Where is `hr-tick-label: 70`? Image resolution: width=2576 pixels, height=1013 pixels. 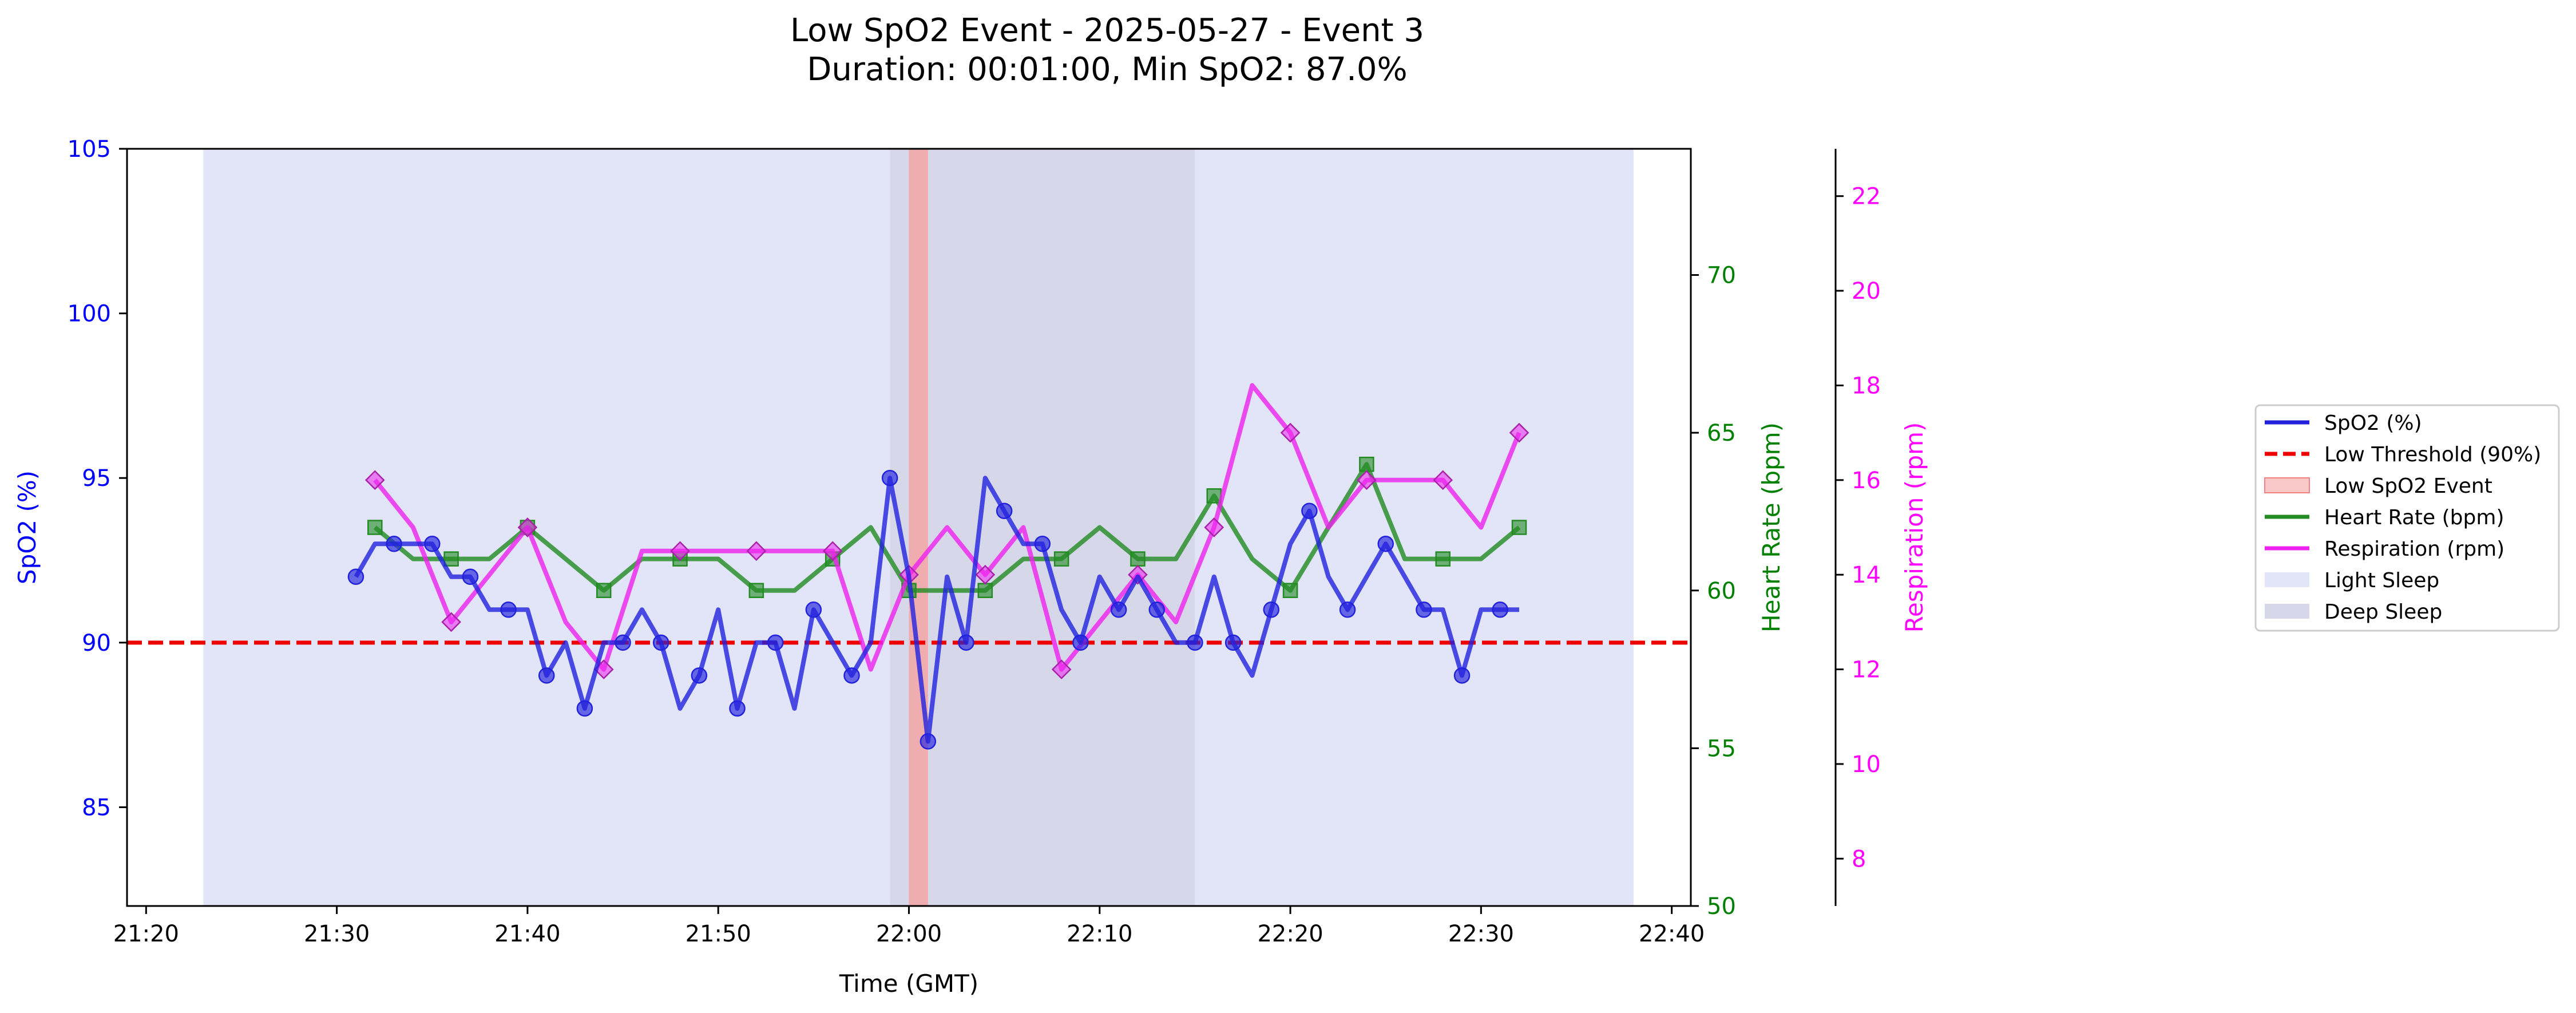 hr-tick-label: 70 is located at coordinates (1722, 276).